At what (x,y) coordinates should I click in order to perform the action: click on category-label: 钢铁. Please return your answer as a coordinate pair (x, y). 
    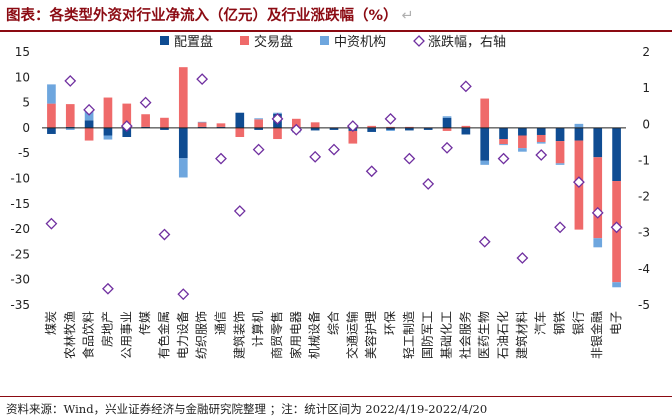
    Looking at the image, I should click on (560, 323).